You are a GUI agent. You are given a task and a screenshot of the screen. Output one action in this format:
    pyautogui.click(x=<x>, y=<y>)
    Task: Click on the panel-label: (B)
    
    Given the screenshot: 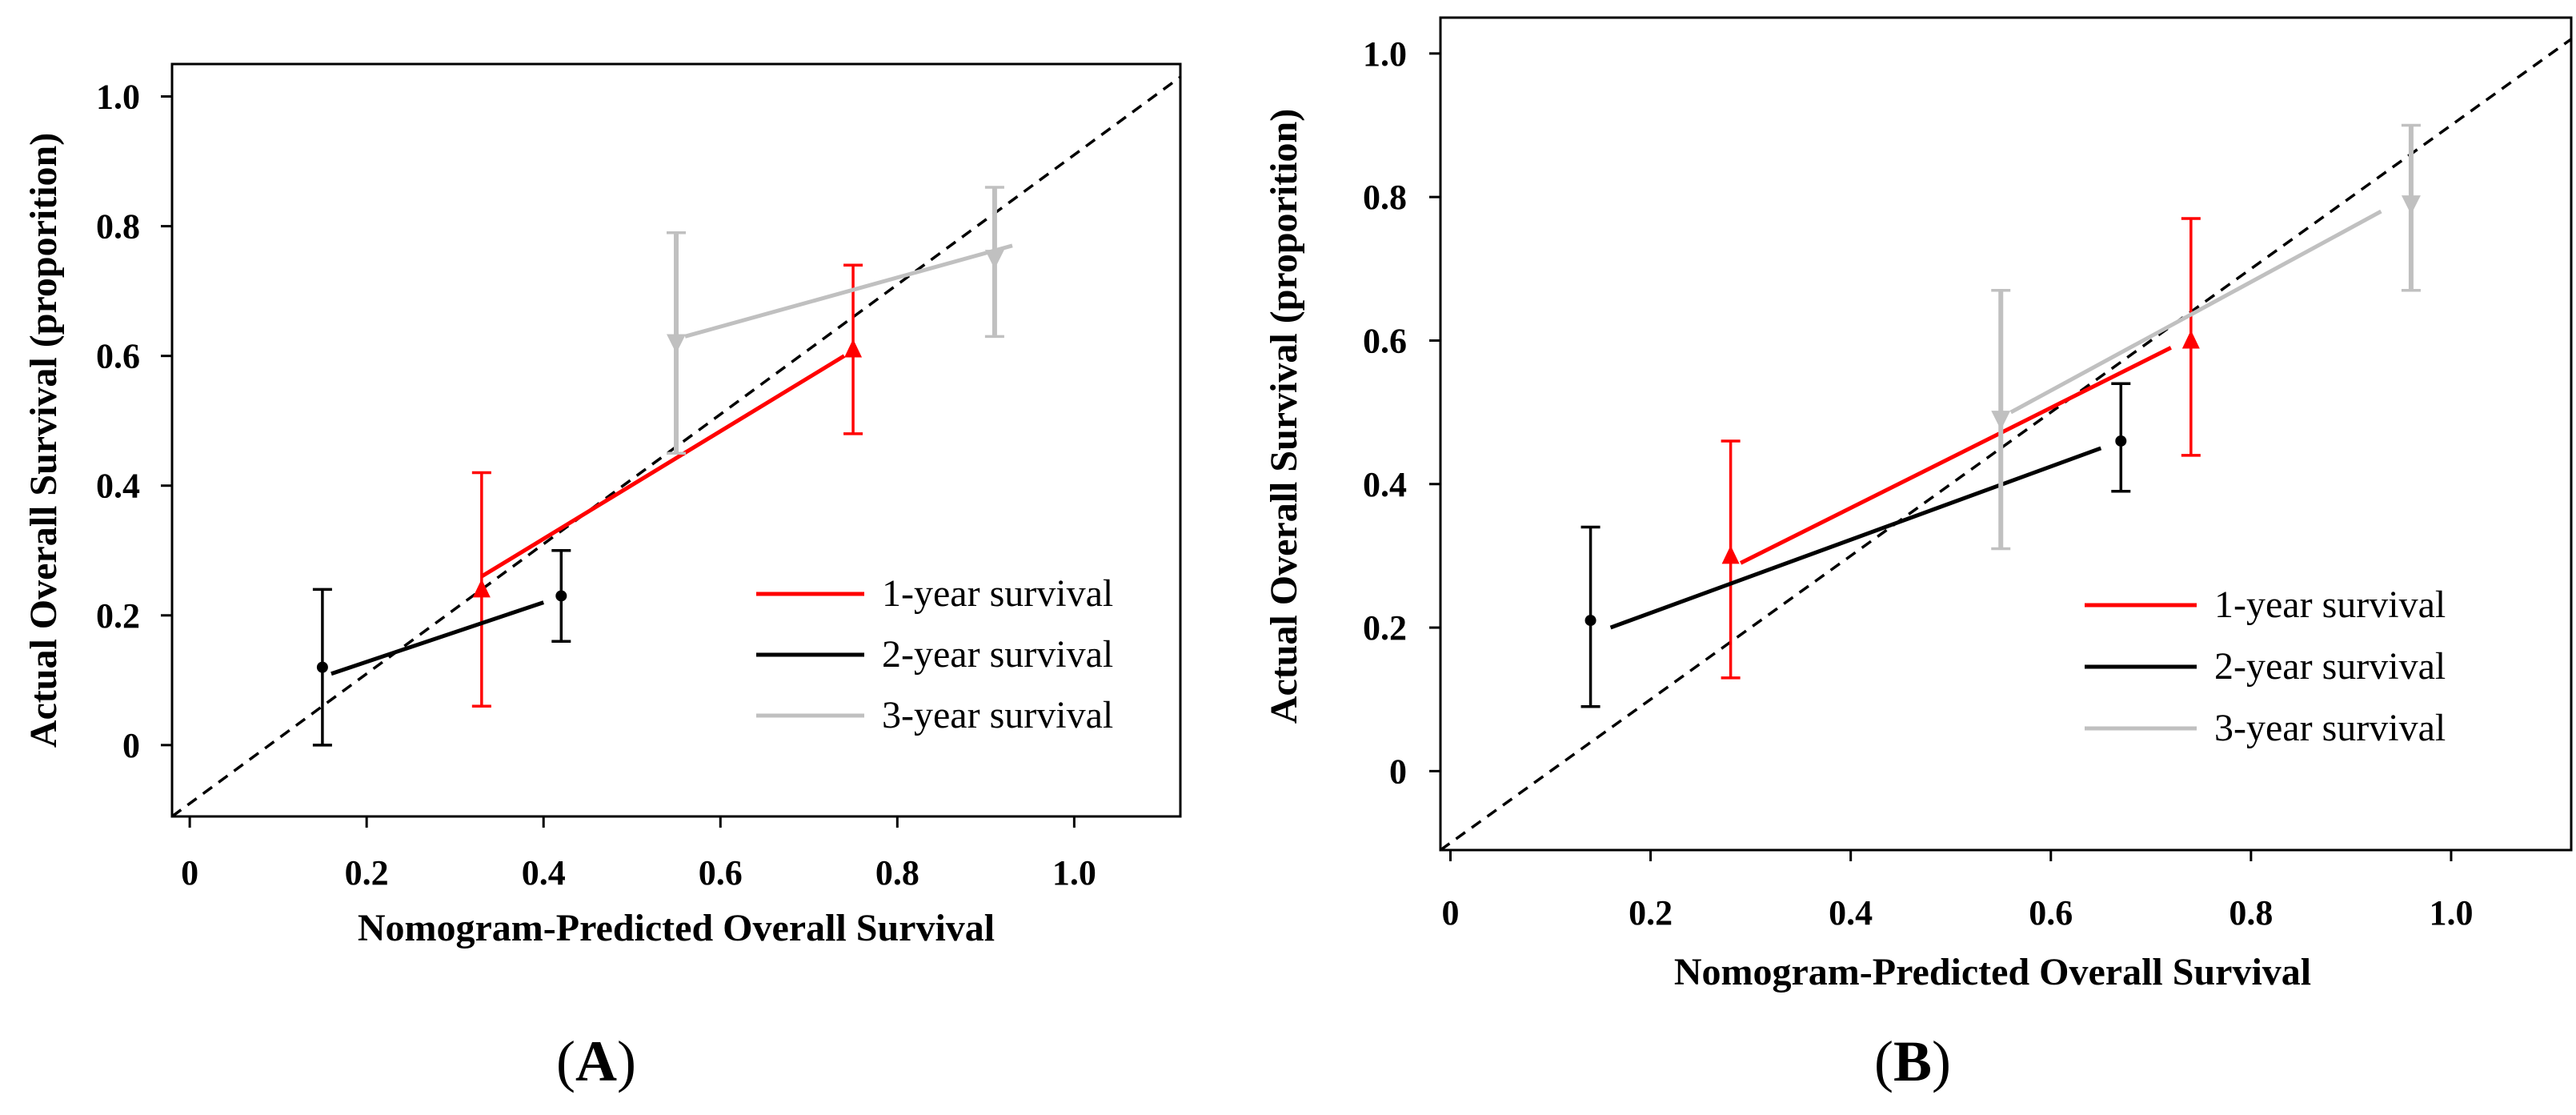 What is the action you would take?
    pyautogui.click(x=1912, y=1061)
    